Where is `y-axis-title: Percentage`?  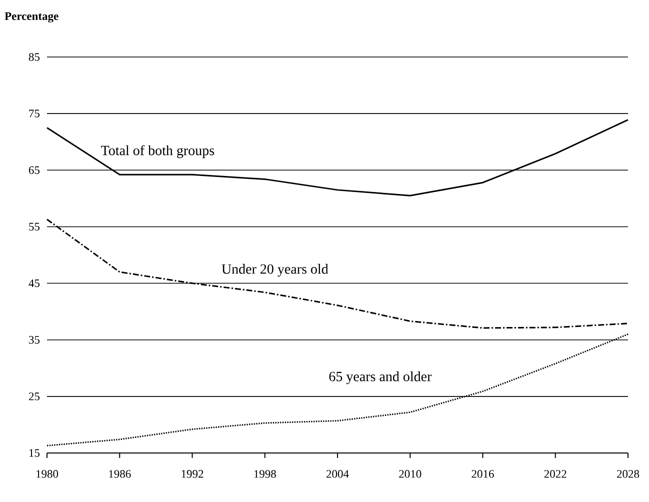 y-axis-title: Percentage is located at coordinates (31, 17).